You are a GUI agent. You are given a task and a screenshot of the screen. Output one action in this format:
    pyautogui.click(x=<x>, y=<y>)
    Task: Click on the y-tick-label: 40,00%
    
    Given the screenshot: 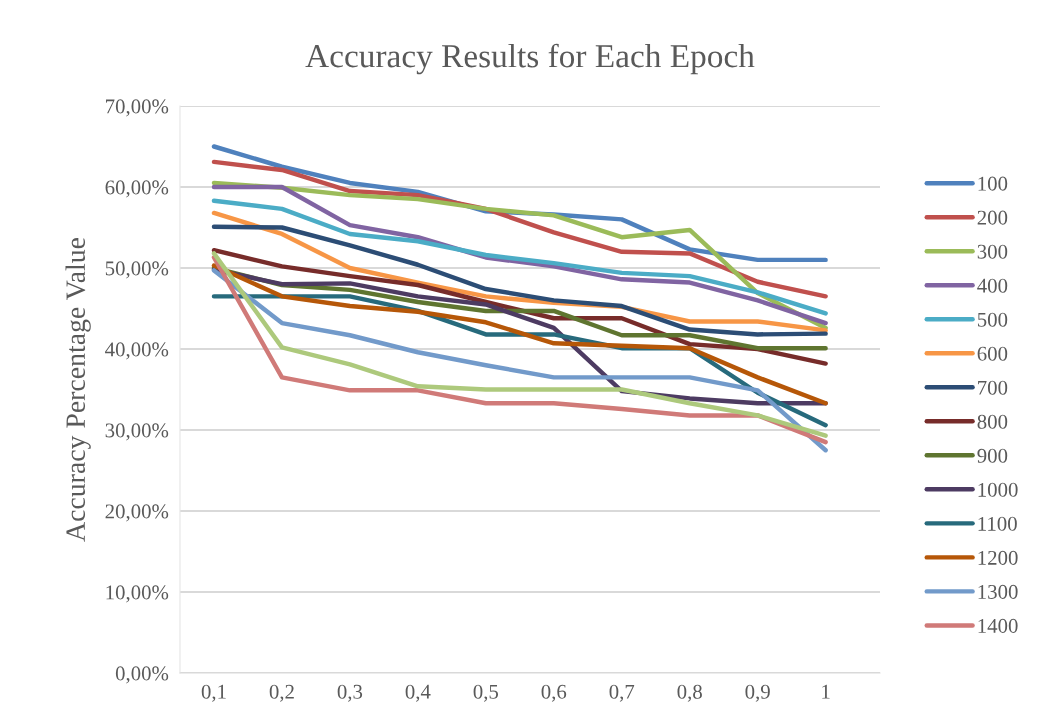 What is the action you would take?
    pyautogui.click(x=137, y=351)
    